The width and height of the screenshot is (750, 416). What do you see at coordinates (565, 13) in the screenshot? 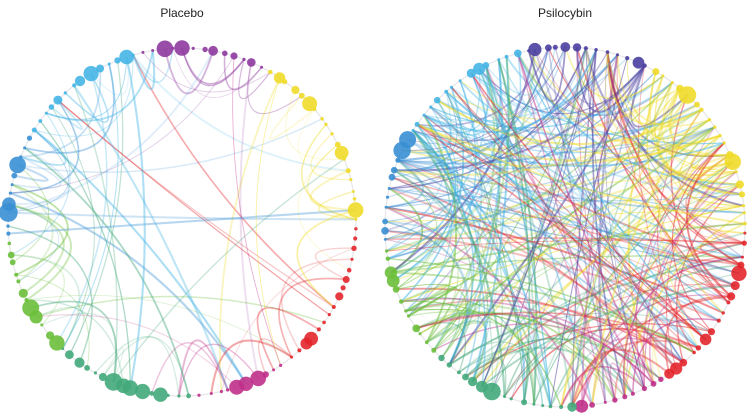
I see `panel-title: Psilocybin` at bounding box center [565, 13].